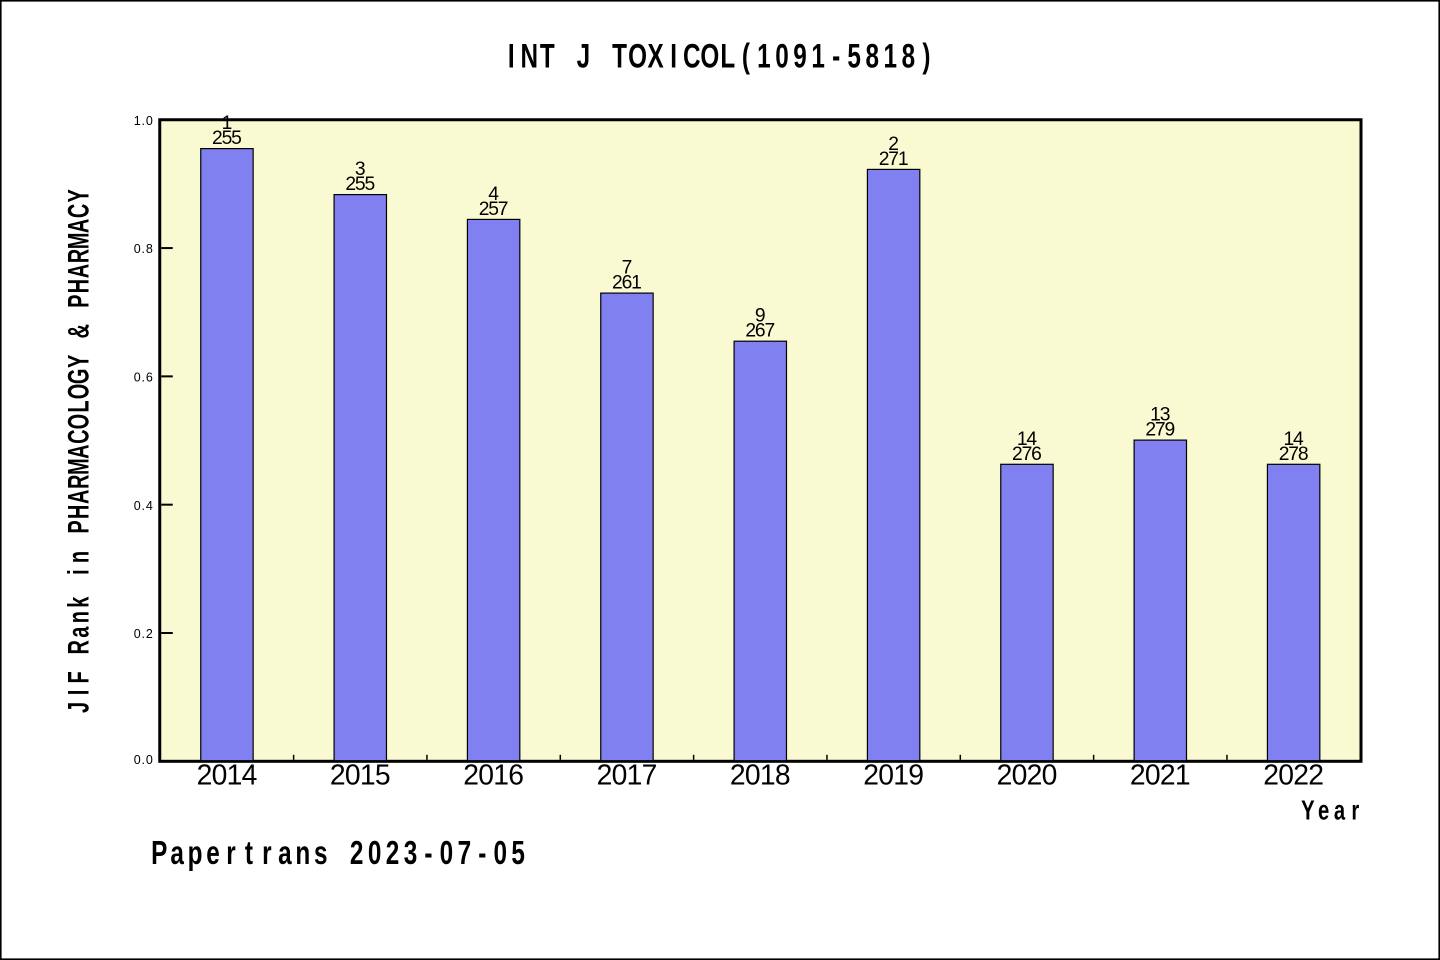 Image resolution: width=1440 pixels, height=960 pixels. I want to click on svg-text:JIF Rank in PHARMACOLOGY & PHA: JIF Rank in PHARMACOLOGY & PHARMACY, so click(79, 451).